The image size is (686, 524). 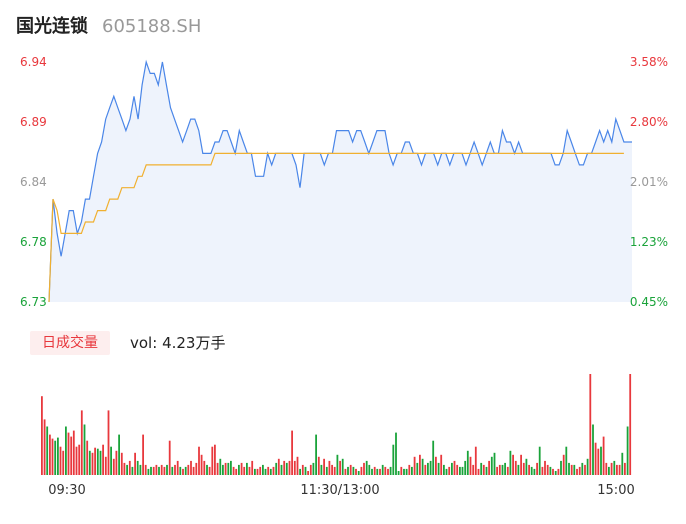 What do you see at coordinates (152, 26) in the screenshot?
I see `stock-code: 605188.SH` at bounding box center [152, 26].